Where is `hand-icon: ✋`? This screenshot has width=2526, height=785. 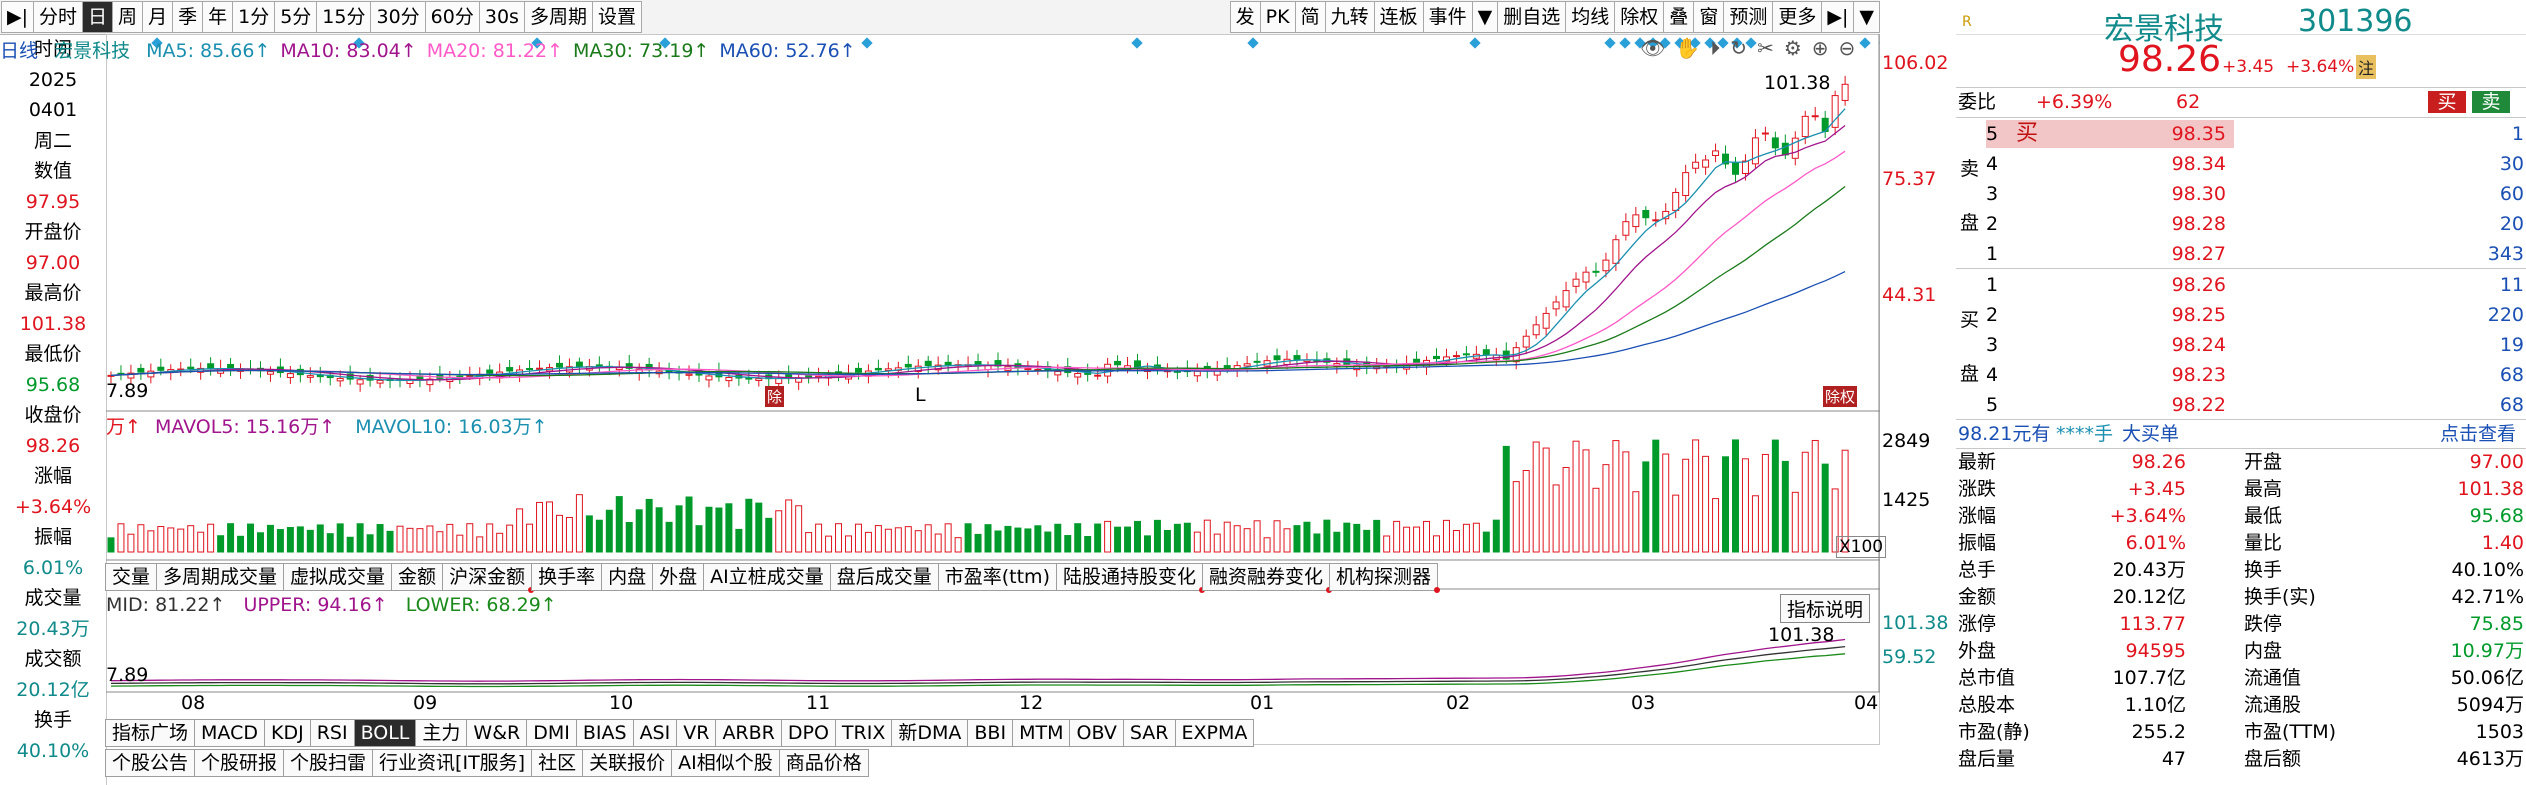 hand-icon: ✋ is located at coordinates (1688, 48).